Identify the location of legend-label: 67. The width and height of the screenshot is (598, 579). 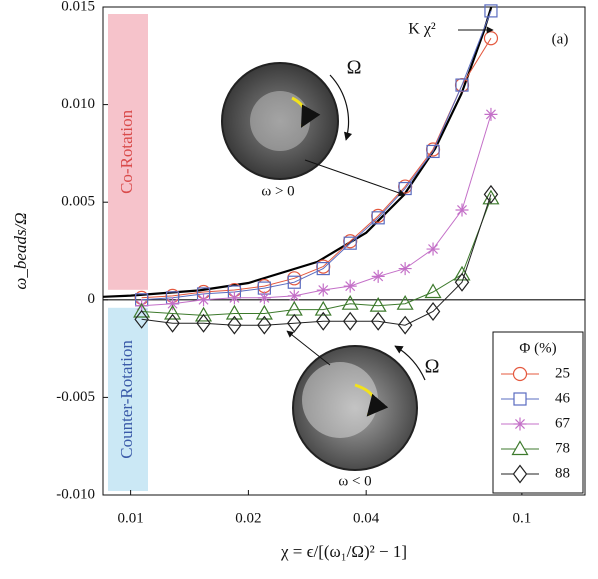
(563, 423).